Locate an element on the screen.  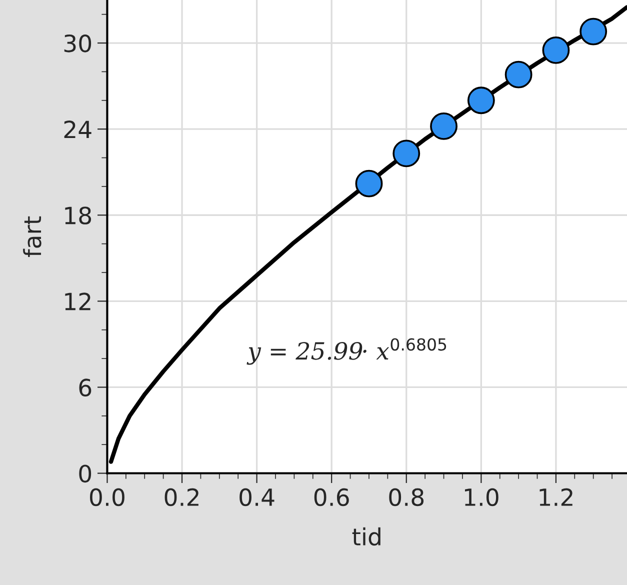
x-tick-label: 0.4 is located at coordinates (257, 497).